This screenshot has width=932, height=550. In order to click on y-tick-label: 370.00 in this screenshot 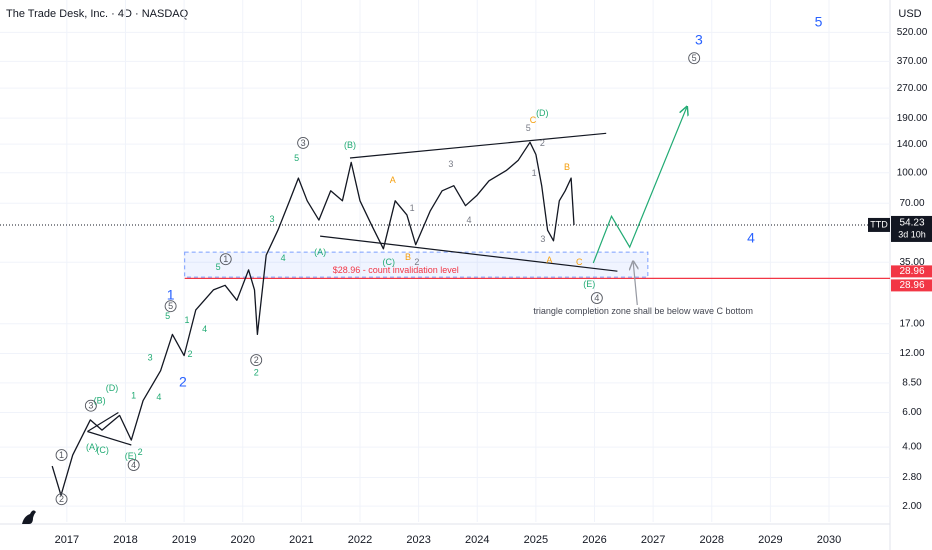, I will do `click(912, 61)`.